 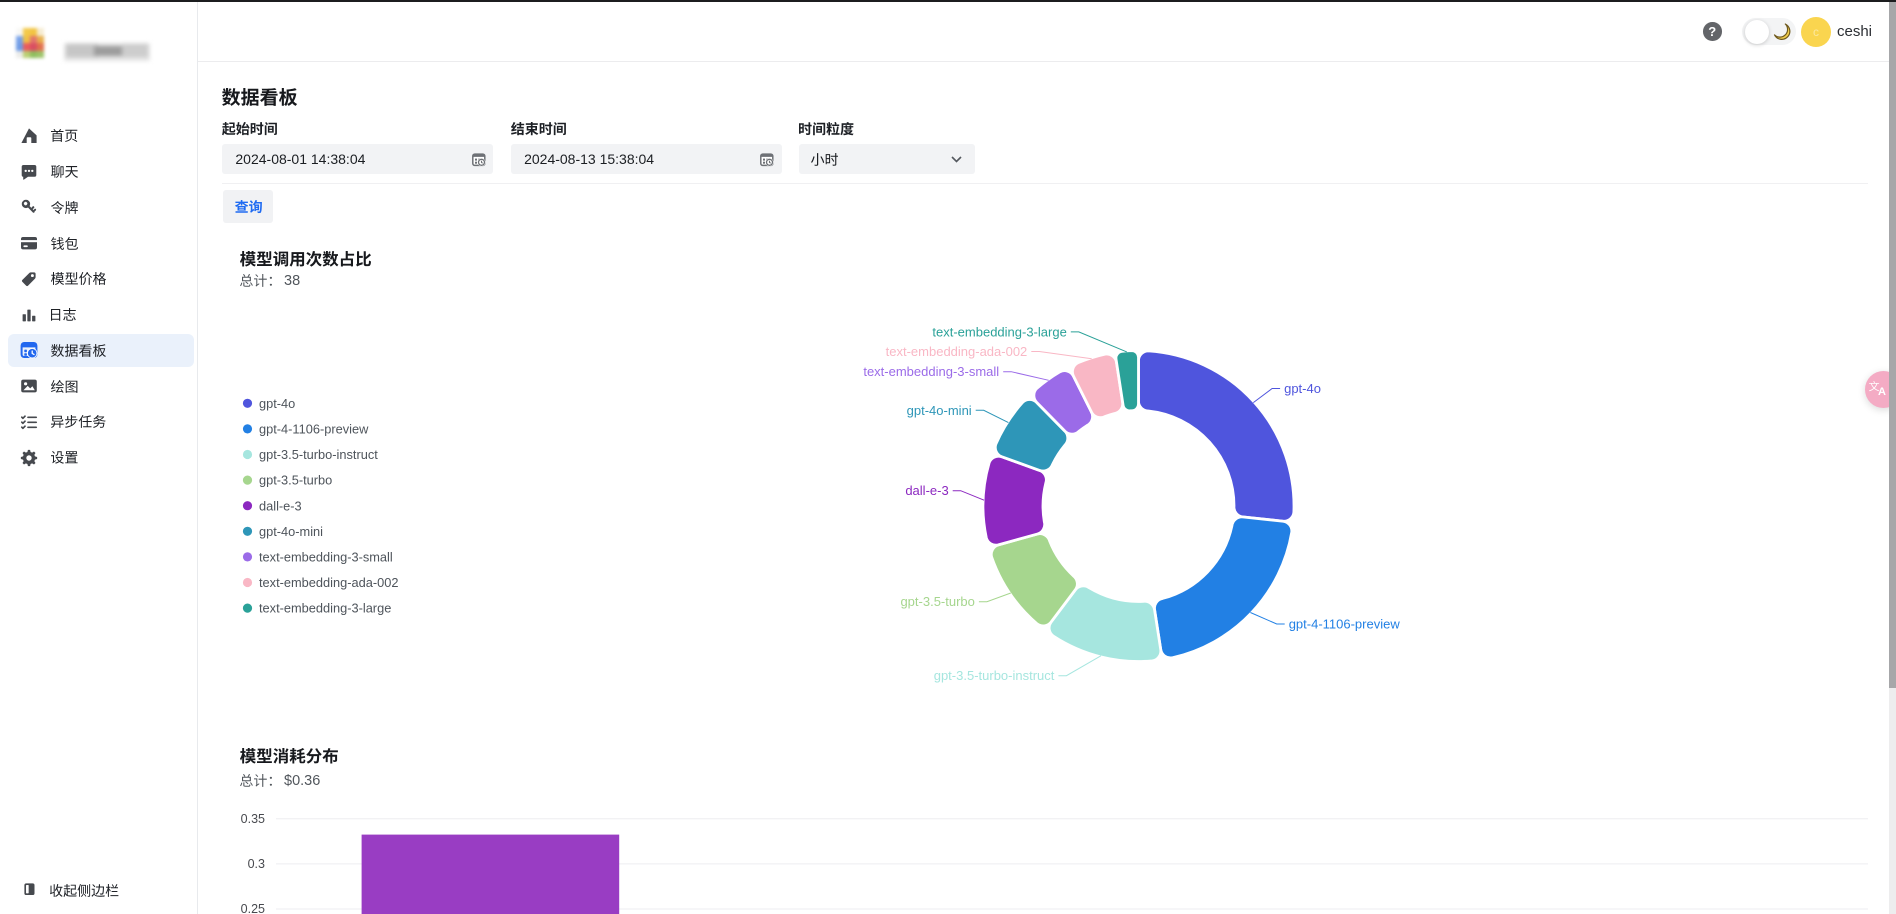 I want to click on svg-text: 0.3, so click(x=256, y=864).